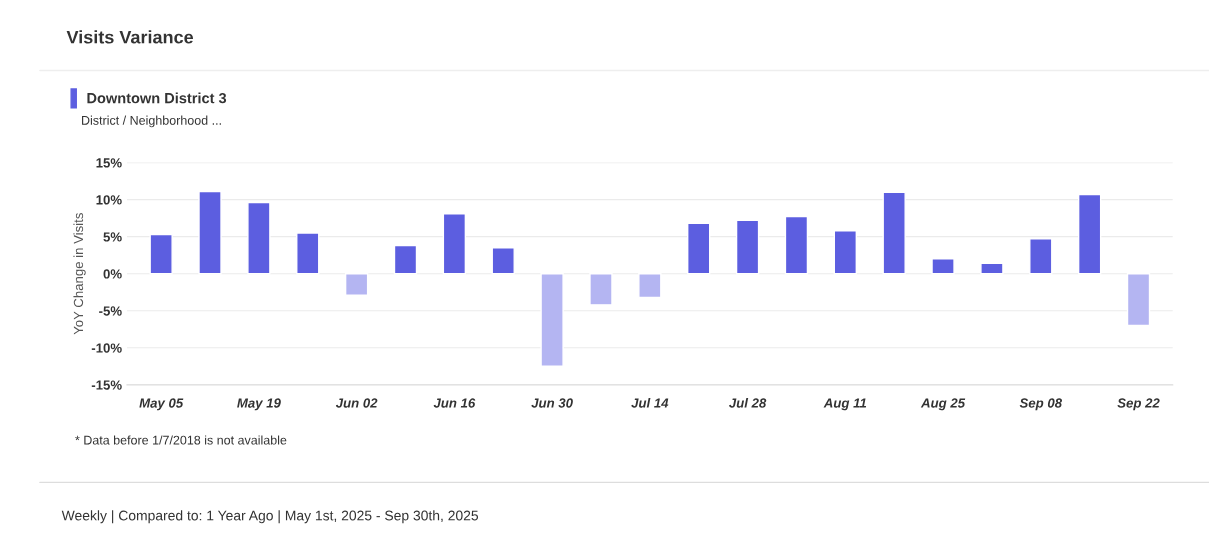  I want to click on x-tick-label: Sep 08, so click(1041, 404).